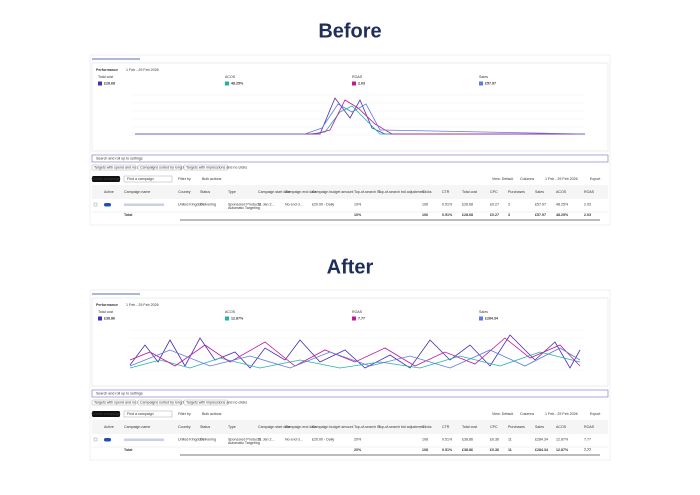  Describe the element at coordinates (358, 450) in the screenshot. I see `total-cell: 20%` at that location.